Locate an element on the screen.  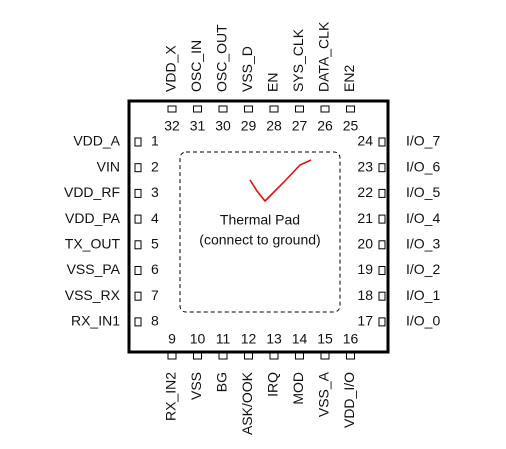
pin-label: IRQ is located at coordinates (273, 384).